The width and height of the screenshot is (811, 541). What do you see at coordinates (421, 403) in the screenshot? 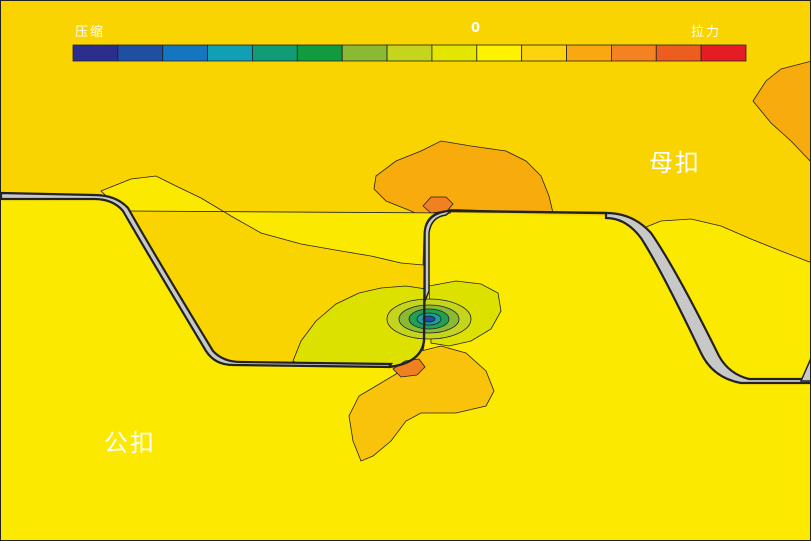
I see `lower-tension-lobe` at bounding box center [421, 403].